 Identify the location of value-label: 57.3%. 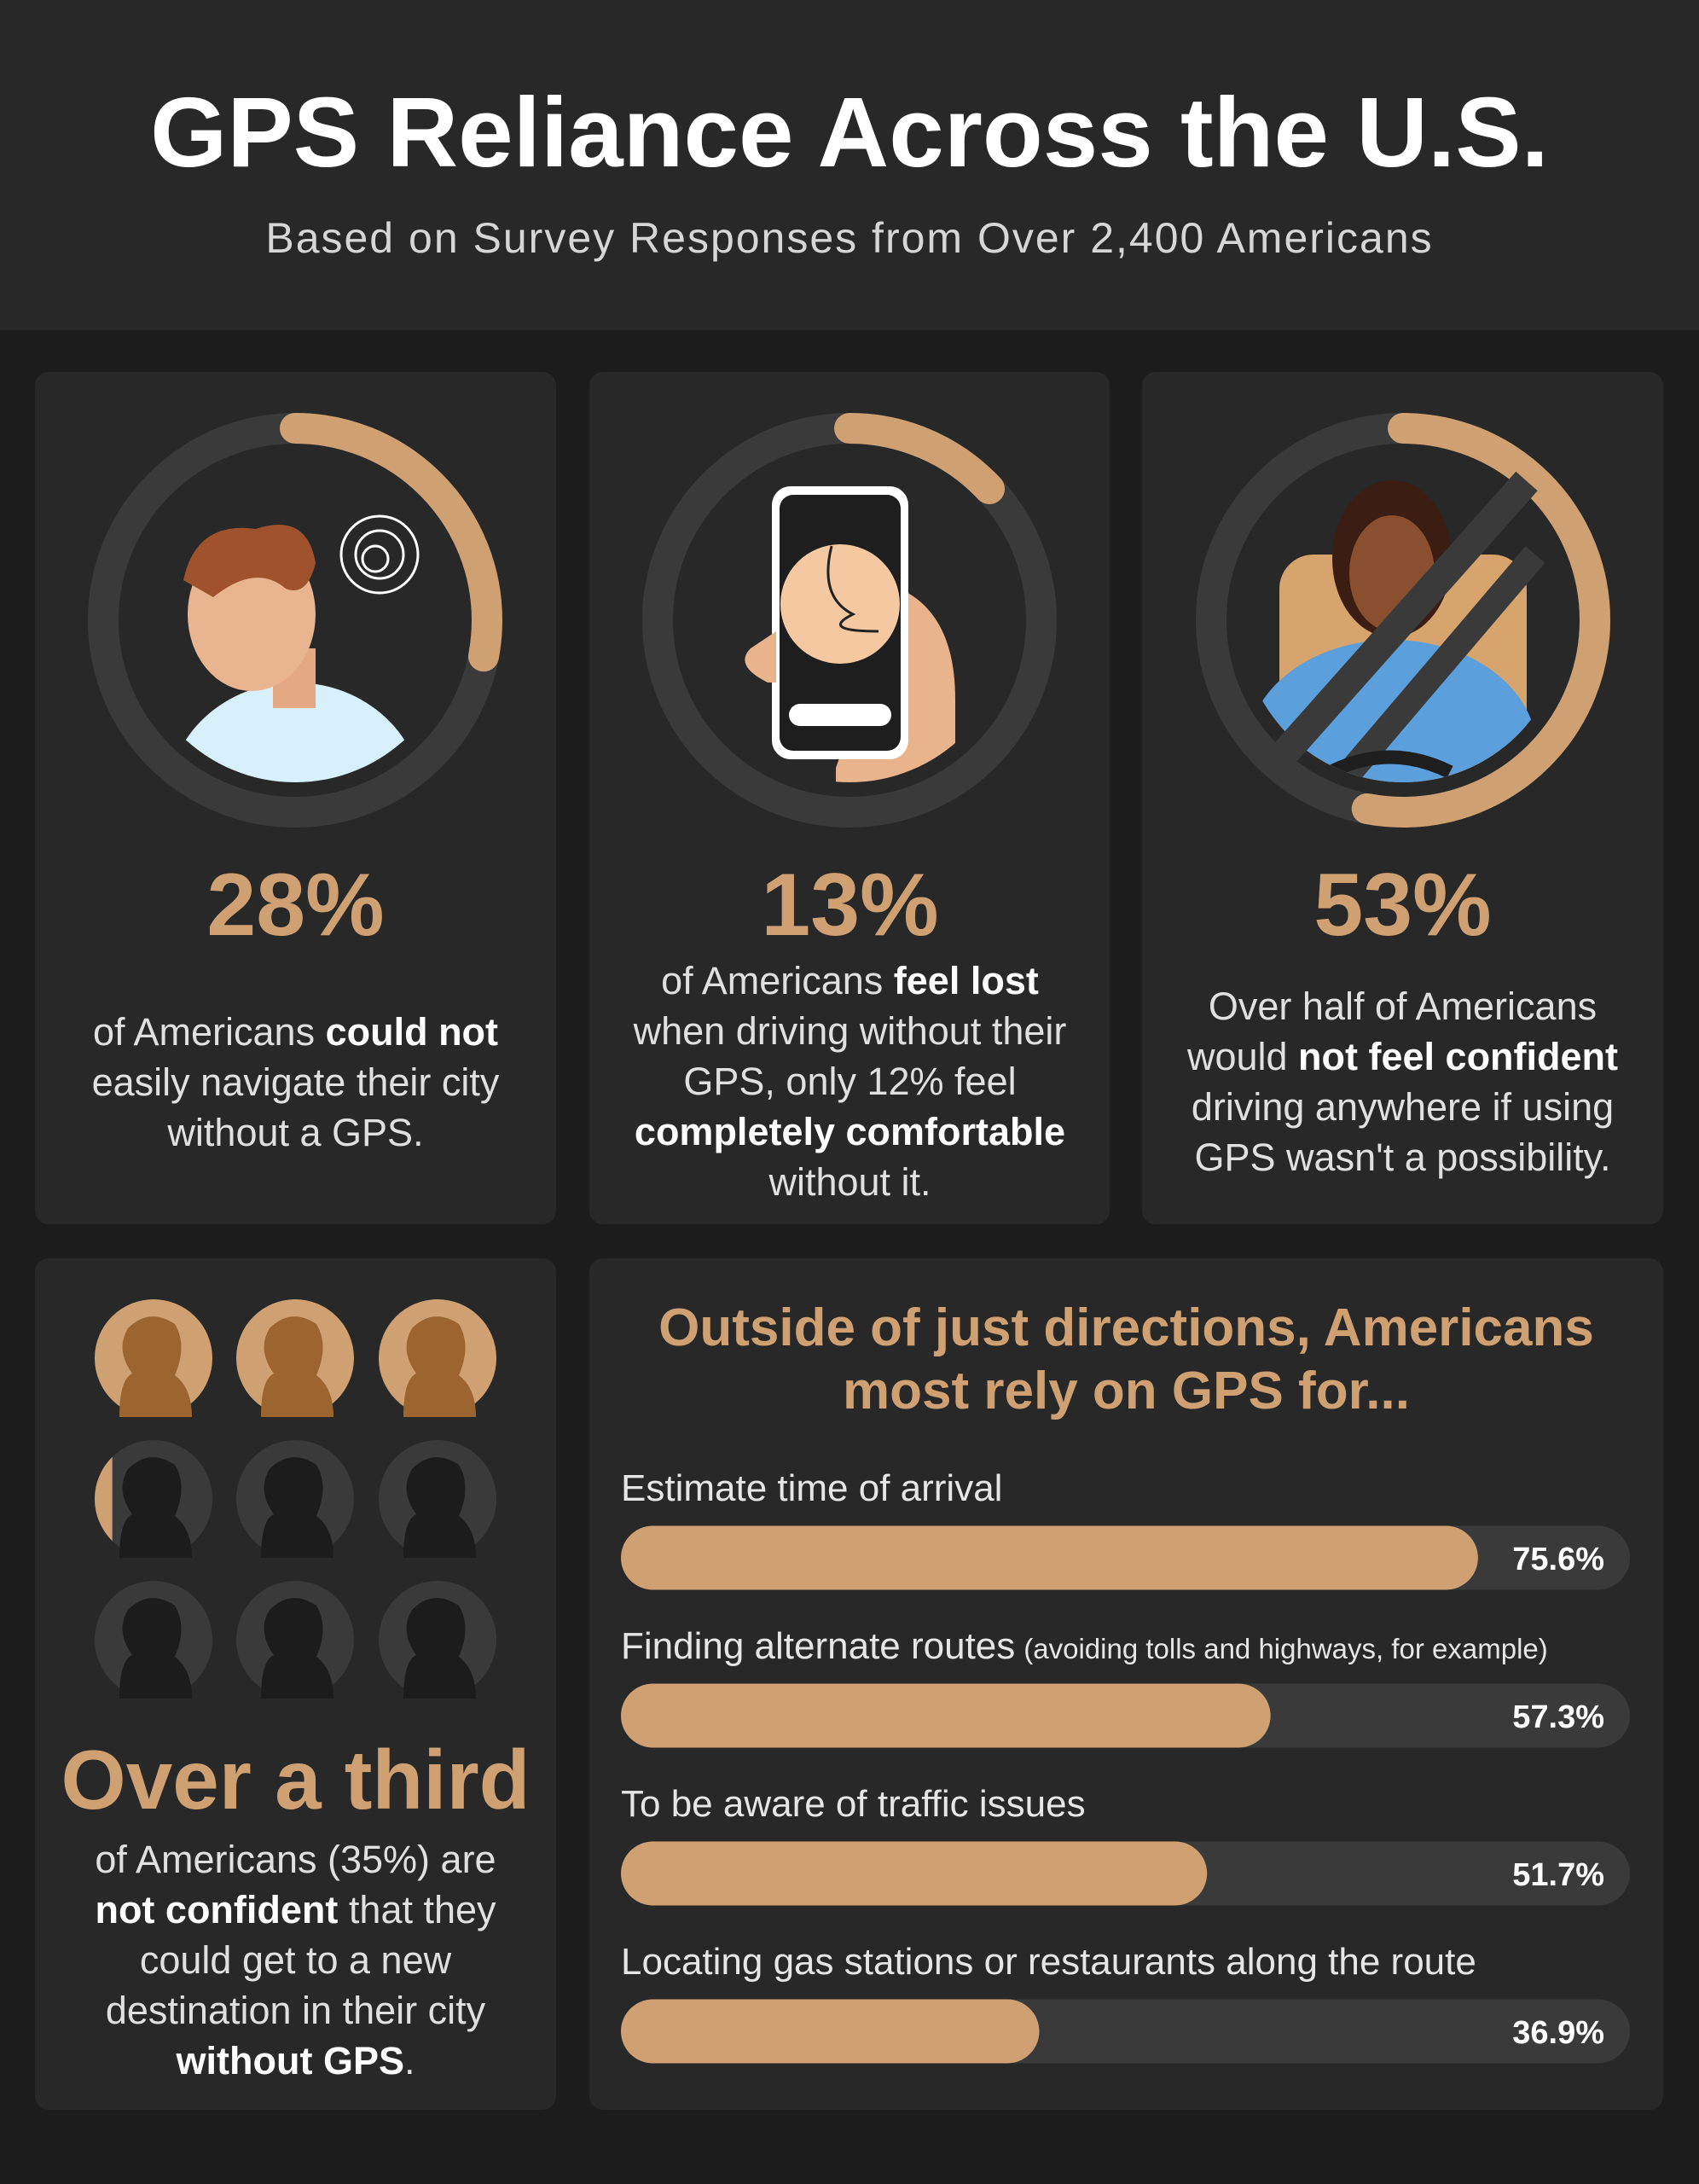
(1558, 1717).